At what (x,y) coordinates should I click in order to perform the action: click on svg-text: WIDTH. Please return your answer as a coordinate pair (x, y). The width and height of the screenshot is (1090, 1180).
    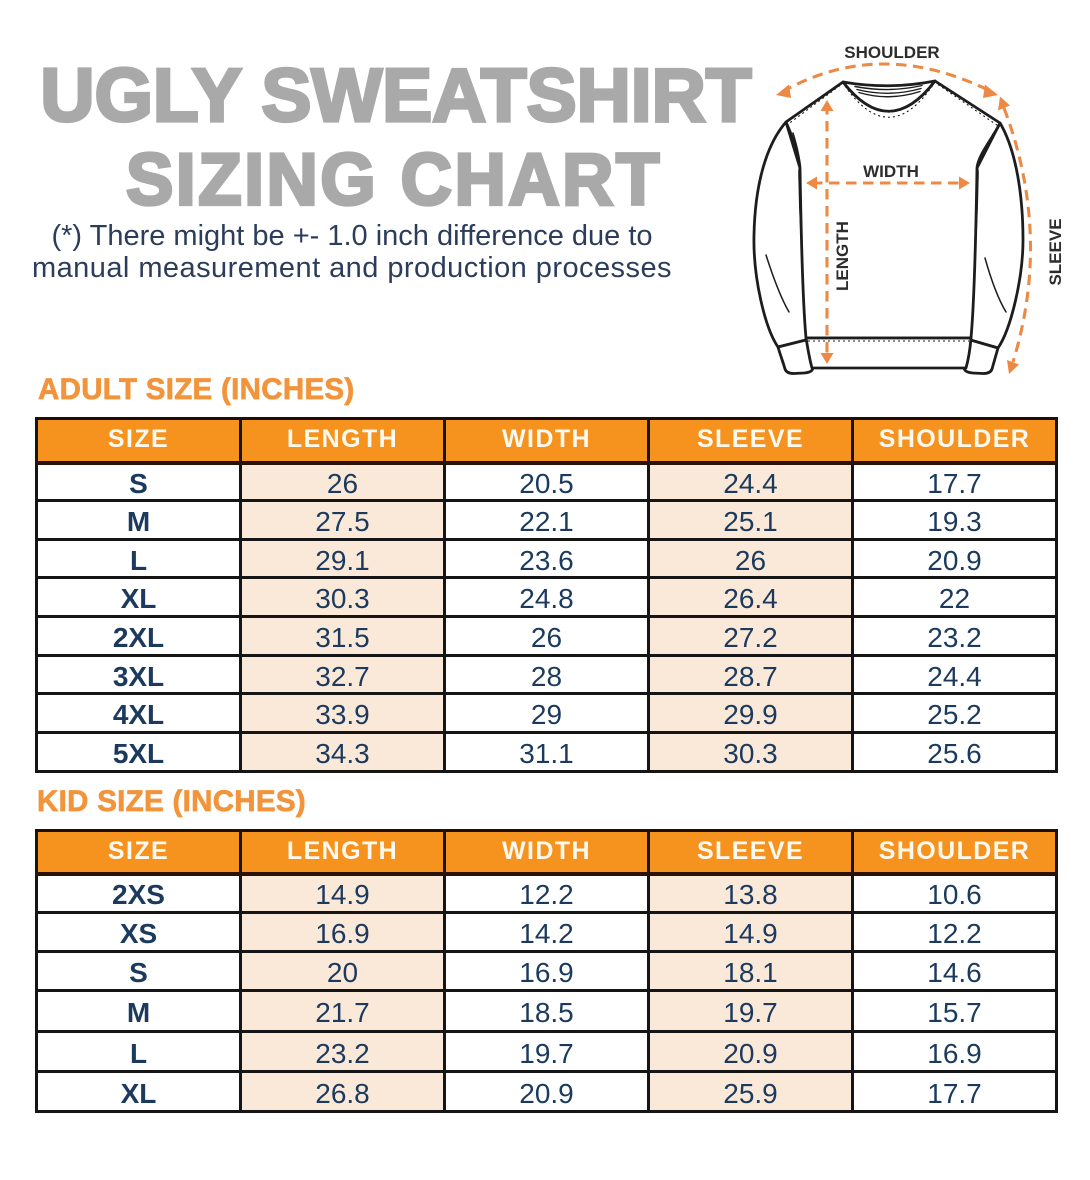
    Looking at the image, I should click on (891, 171).